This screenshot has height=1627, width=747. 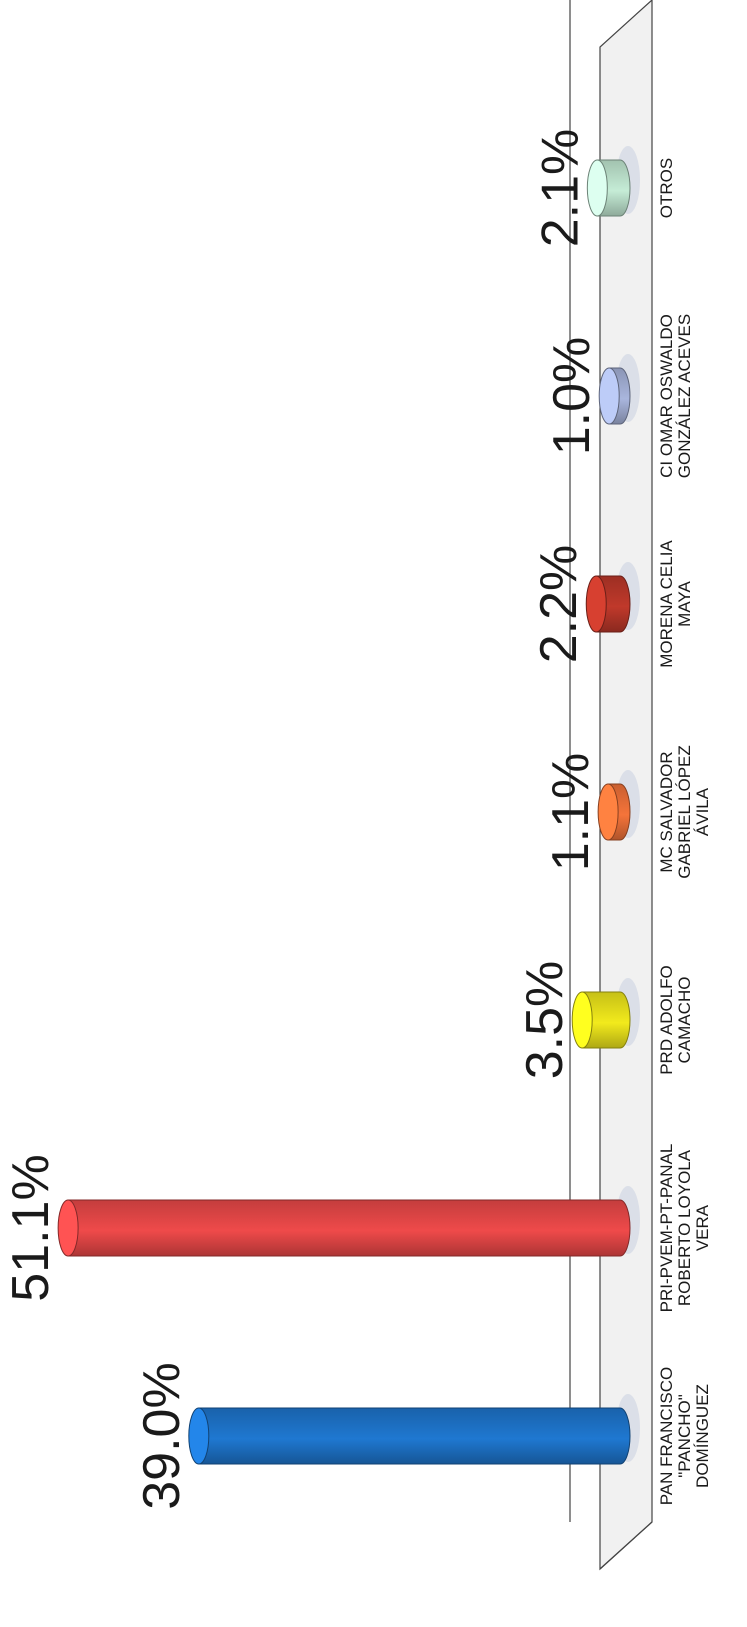 I want to click on chart-left-edge, so click(x=626, y=1545).